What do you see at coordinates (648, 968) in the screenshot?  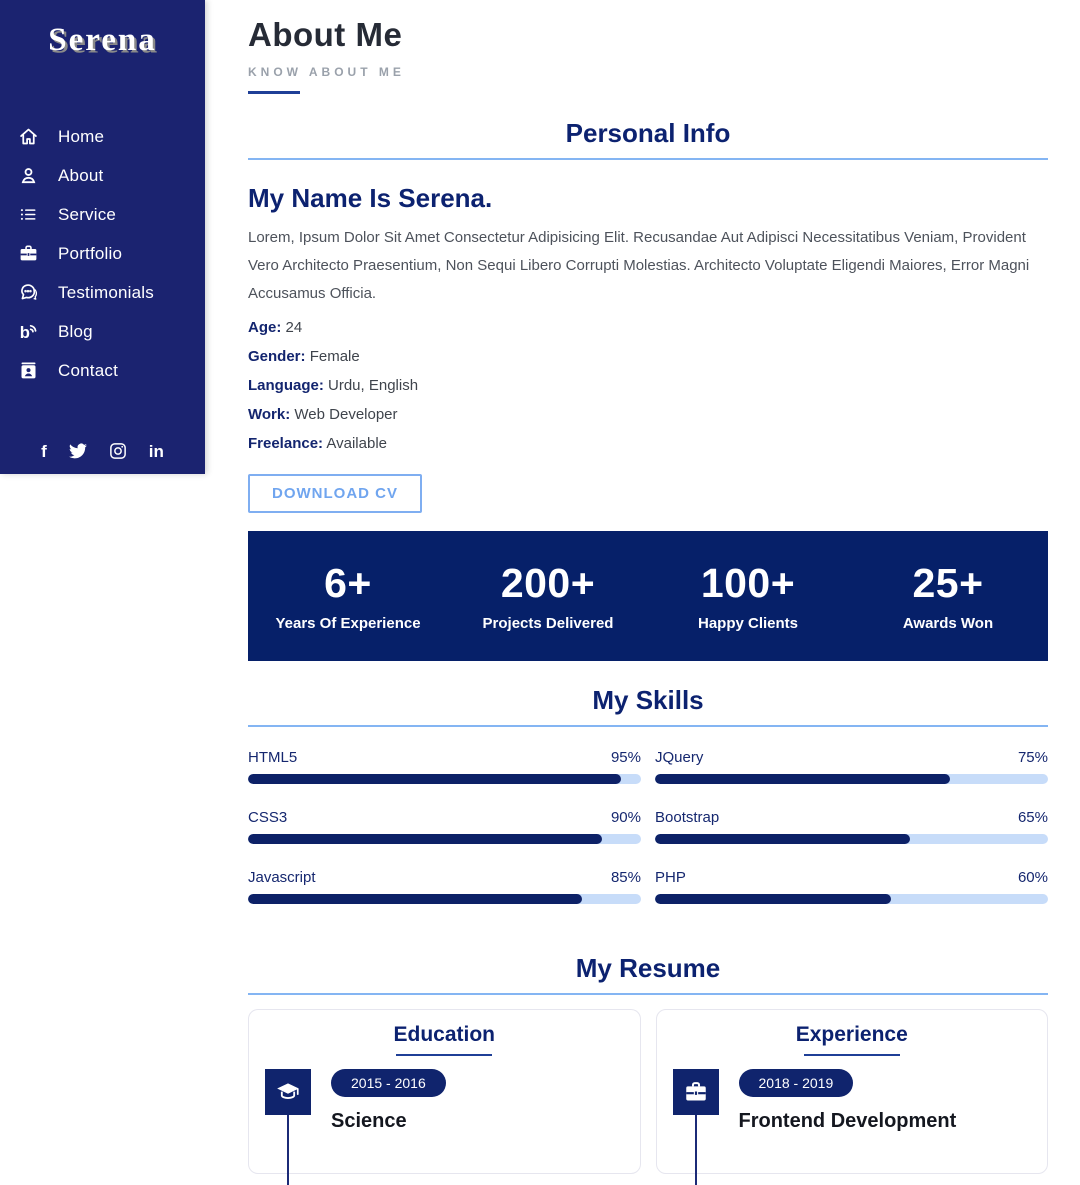 I see `section-title-resume: My Resume` at bounding box center [648, 968].